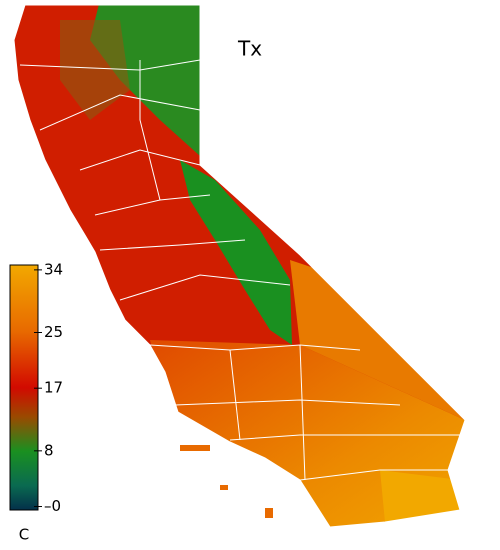 The image size is (500, 550). I want to click on colorbar-tick-label: 34, so click(53, 269).